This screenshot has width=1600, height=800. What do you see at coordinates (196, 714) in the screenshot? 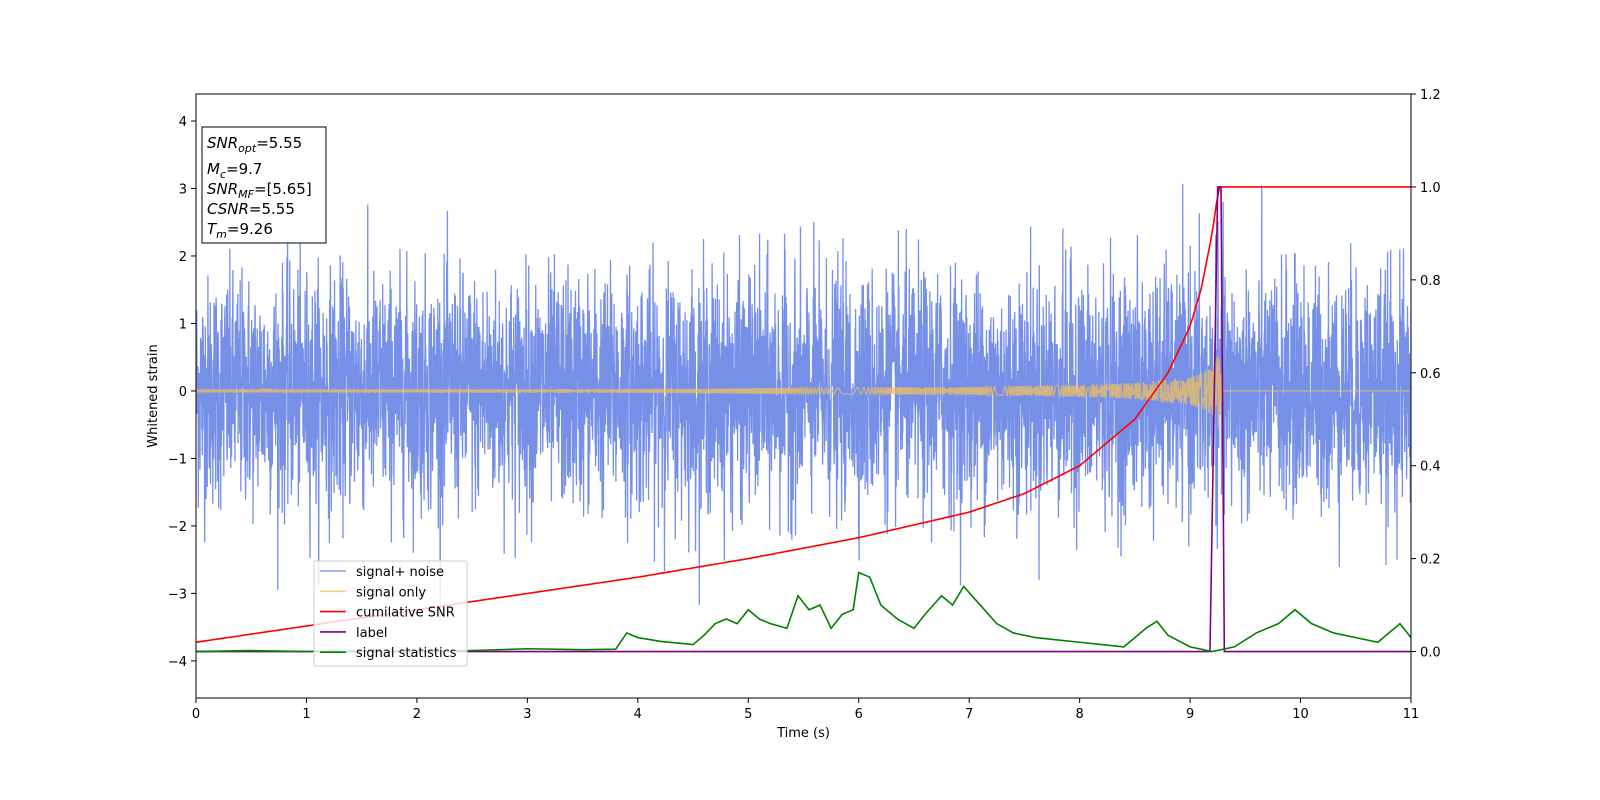
I see `x-tick-label: 0` at bounding box center [196, 714].